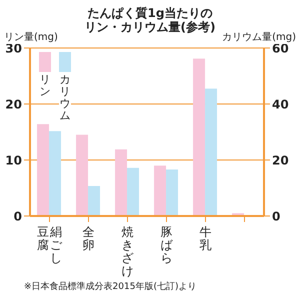  I want to click on x-tick-label: 牛乳, so click(206, 238).